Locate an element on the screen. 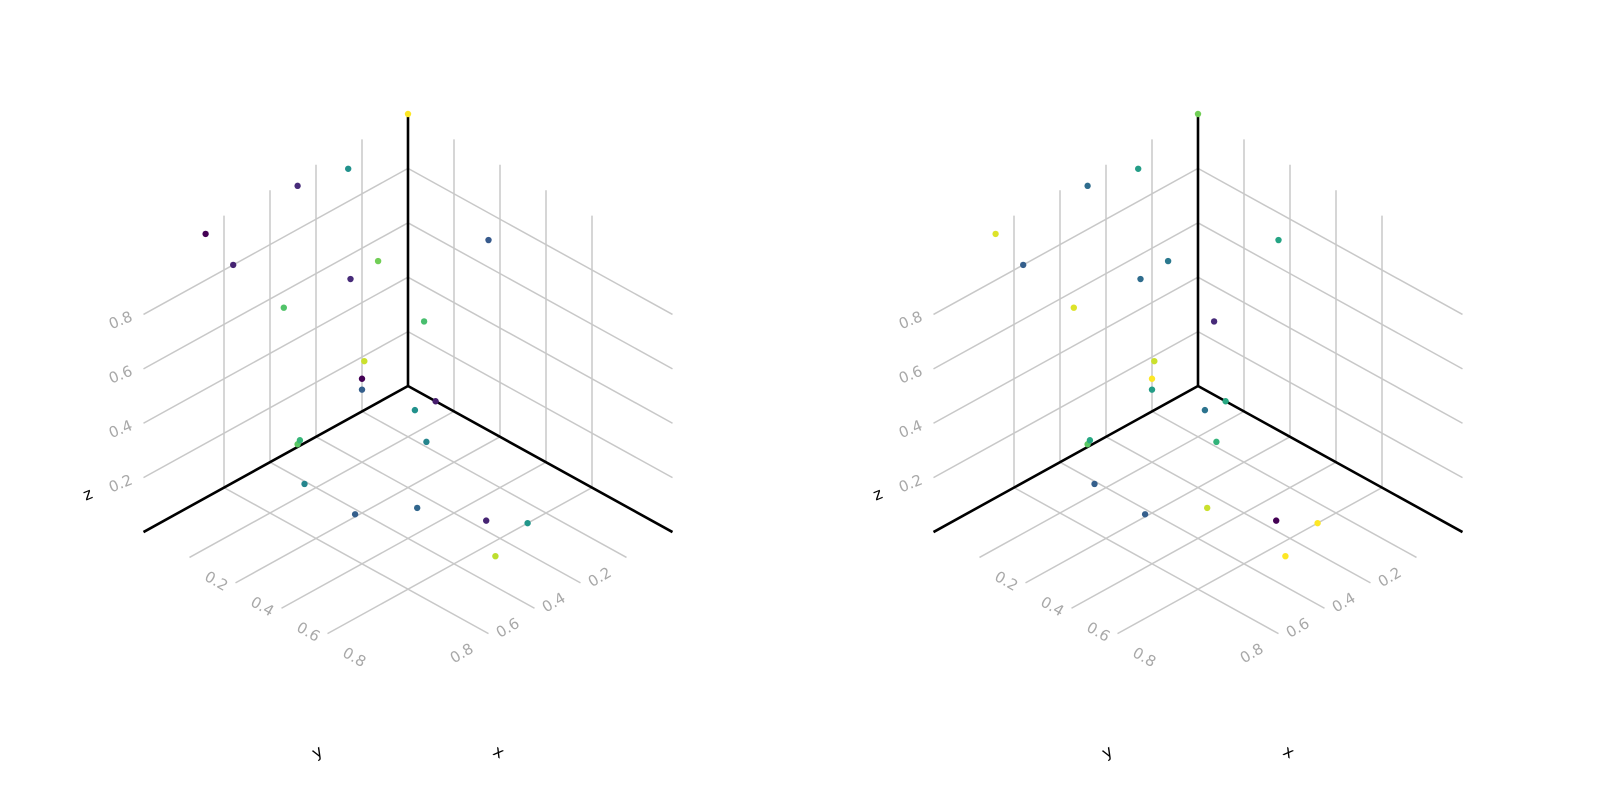  x-tick-label: 0.4 is located at coordinates (263, 607).